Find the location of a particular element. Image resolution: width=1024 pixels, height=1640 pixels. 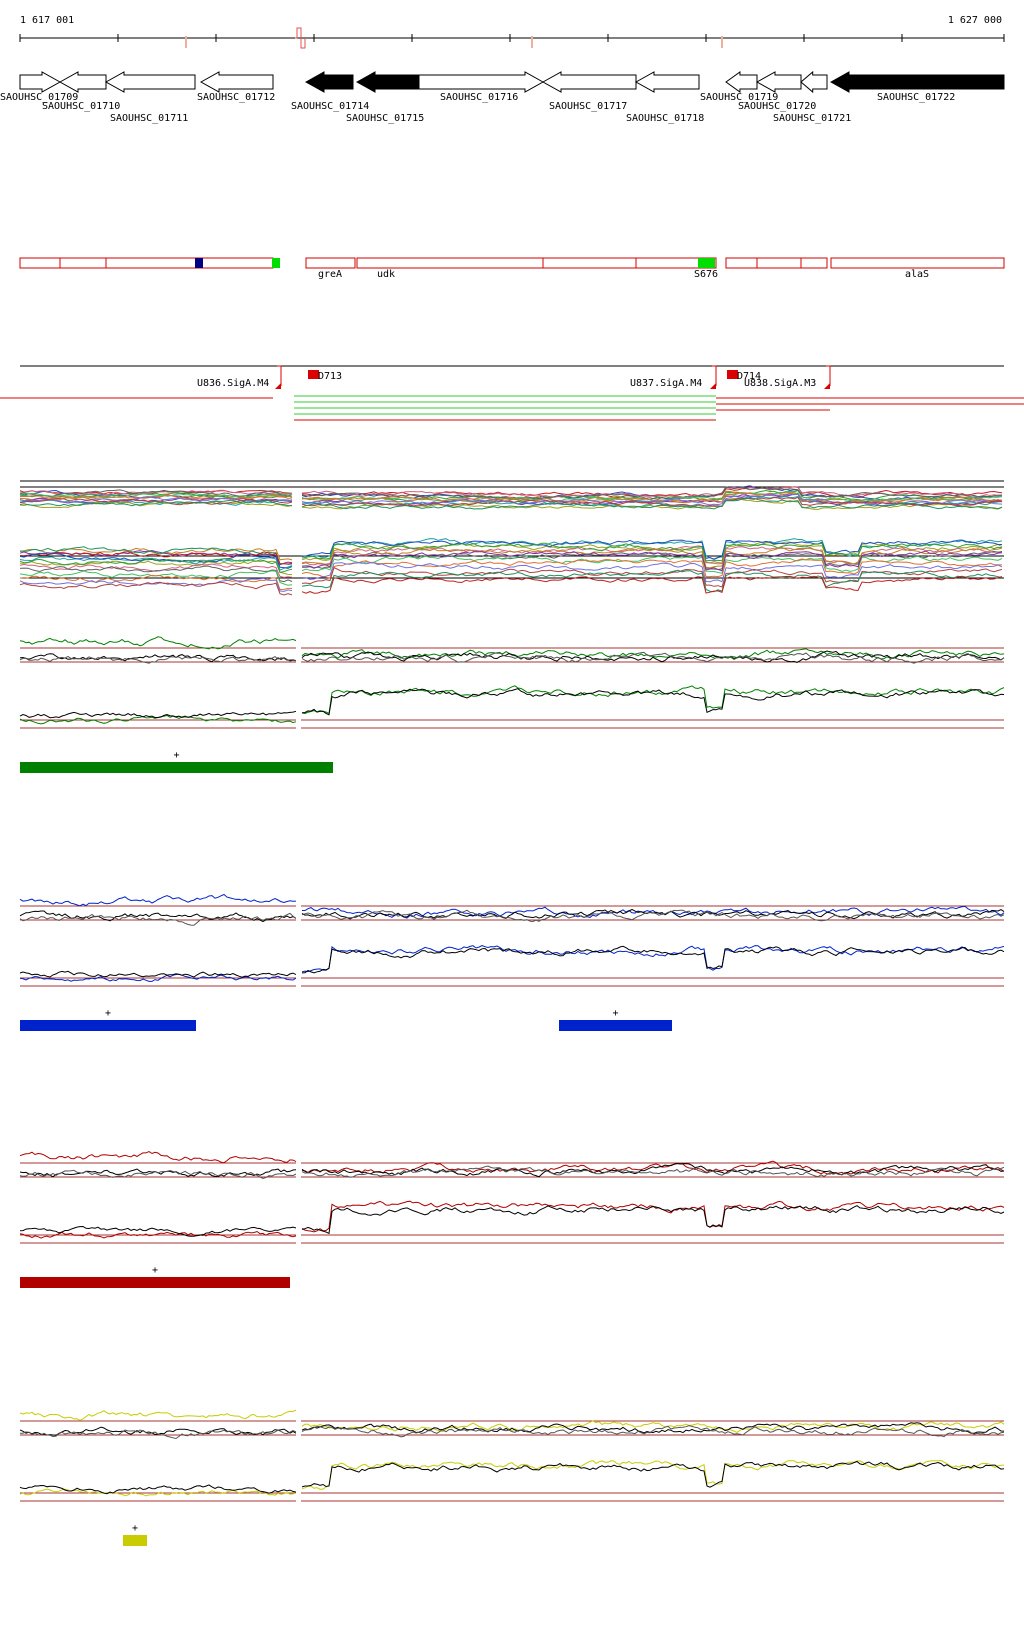

gene-label: SAOUHSC_01712 is located at coordinates (236, 97).